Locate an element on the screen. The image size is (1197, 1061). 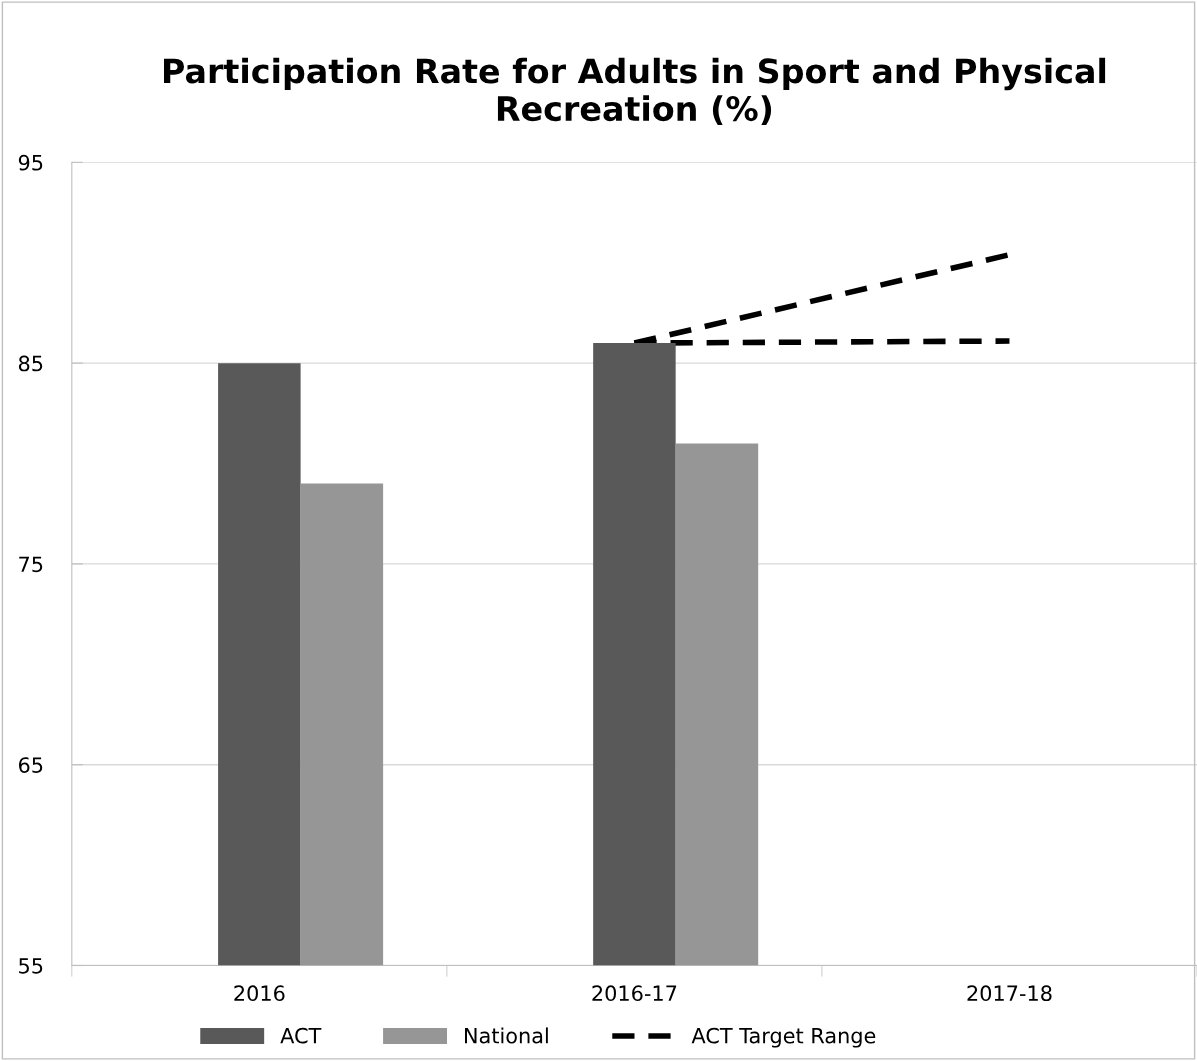
x-tick-label: 2016 is located at coordinates (259, 993).